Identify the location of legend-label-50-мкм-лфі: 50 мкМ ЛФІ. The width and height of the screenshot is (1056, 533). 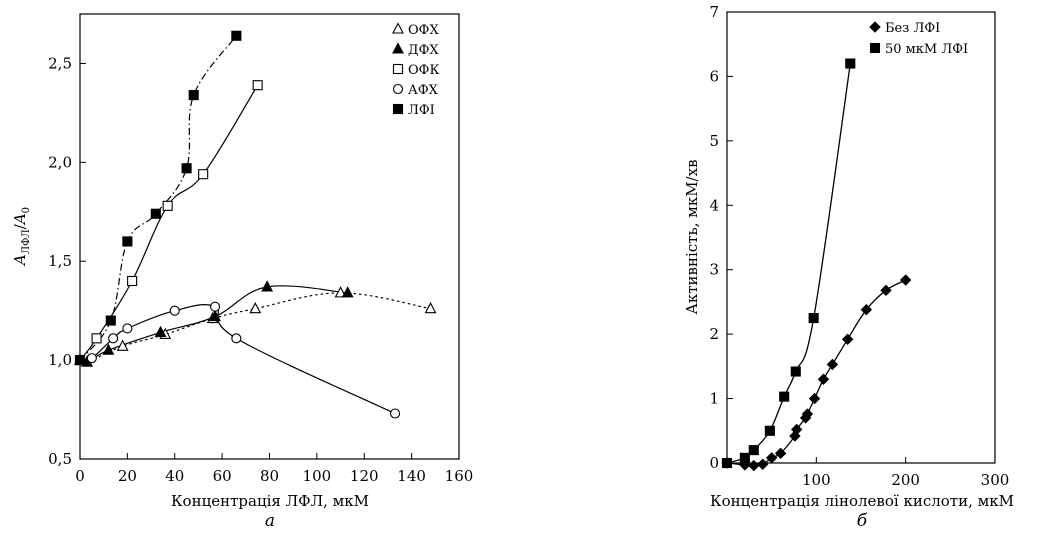
(926, 49).